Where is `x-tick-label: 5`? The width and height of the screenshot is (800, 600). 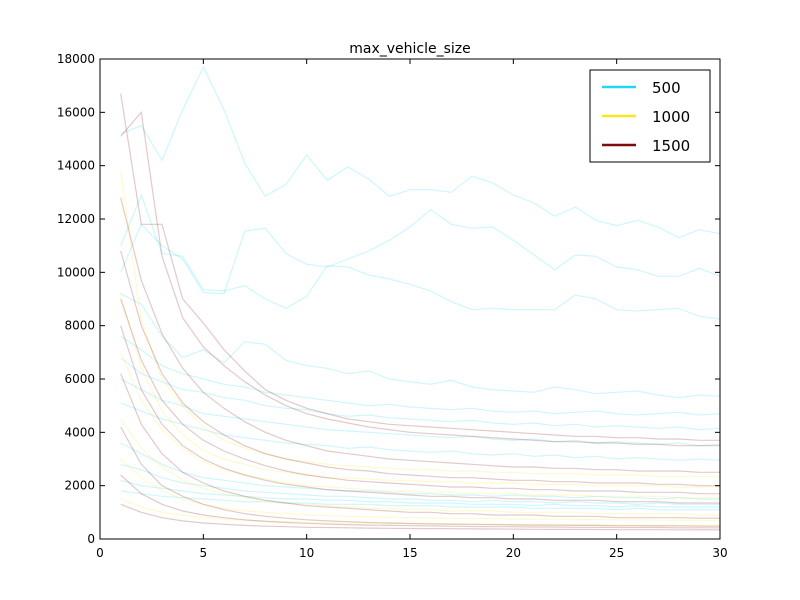
x-tick-label: 5 is located at coordinates (204, 553).